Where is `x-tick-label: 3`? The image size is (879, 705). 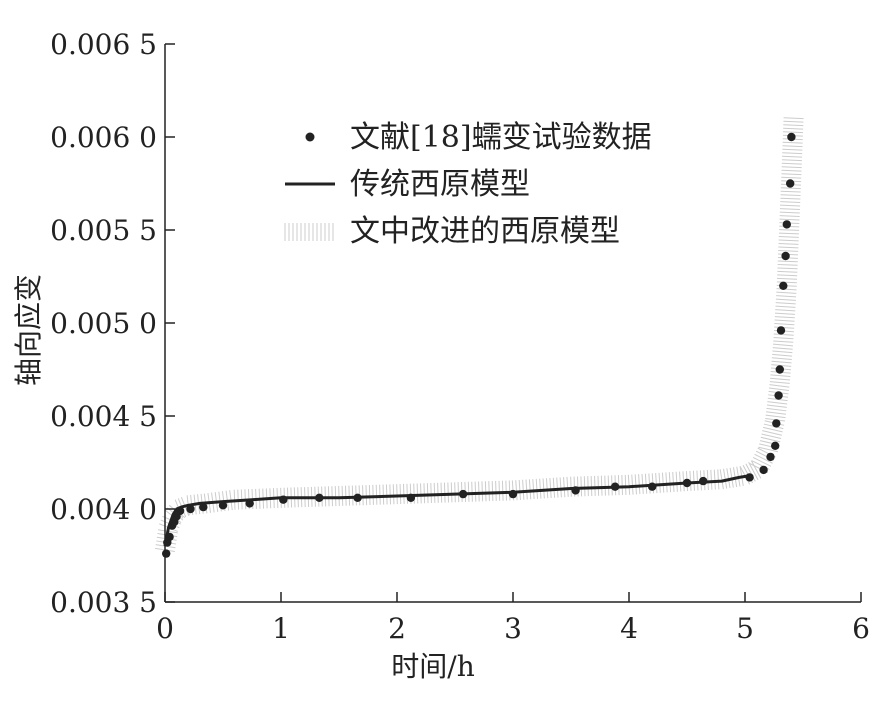
x-tick-label: 3 is located at coordinates (513, 628).